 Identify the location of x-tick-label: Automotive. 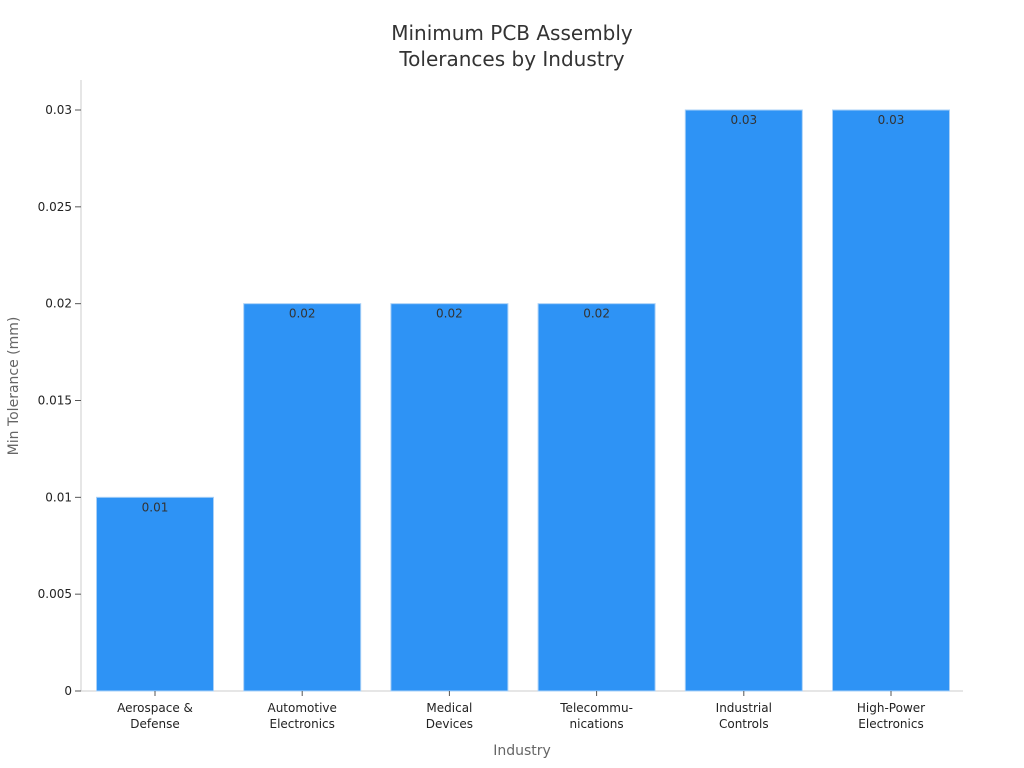
(301, 708).